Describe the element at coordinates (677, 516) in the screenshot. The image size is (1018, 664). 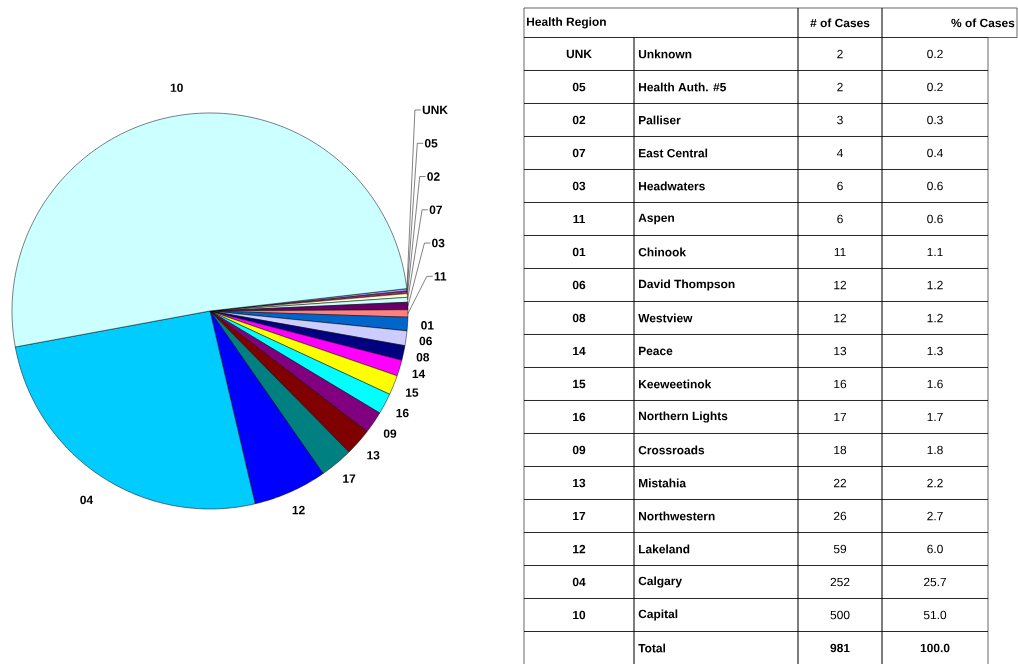
I see `text: Northwestern` at that location.